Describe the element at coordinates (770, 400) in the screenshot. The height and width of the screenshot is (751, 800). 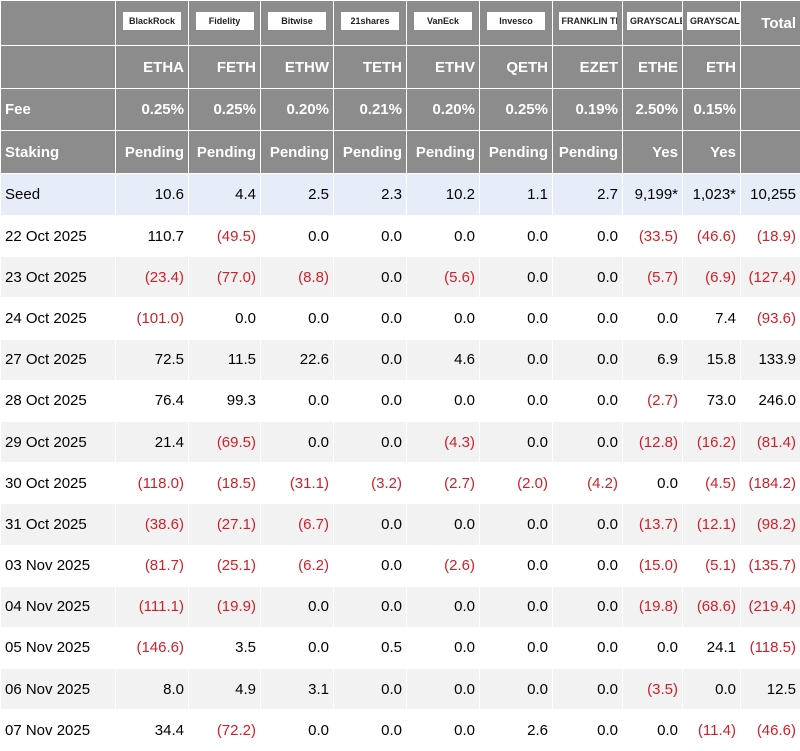
I see `flow-value: 246.0` at that location.